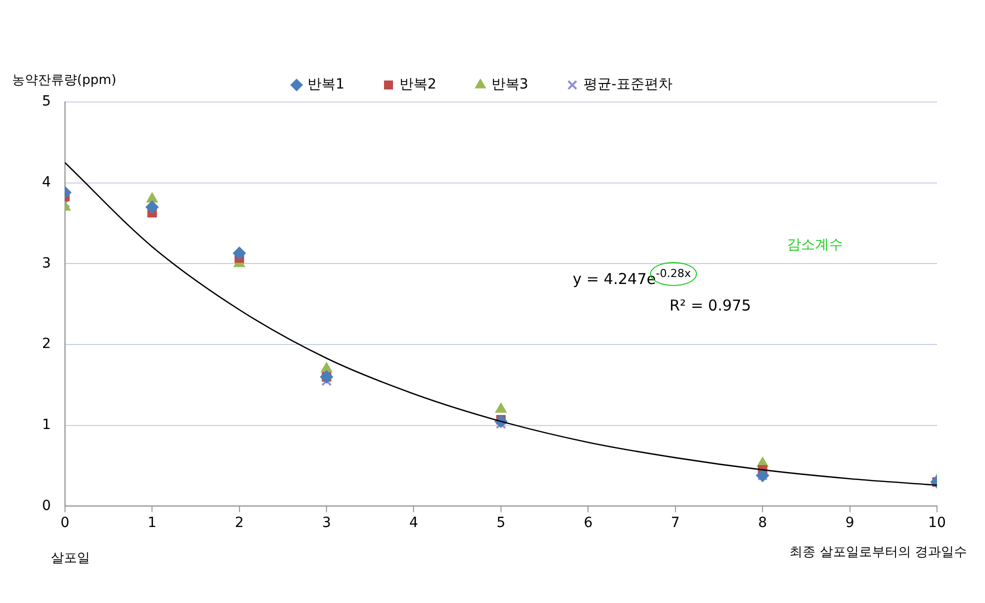 The image size is (985, 603). I want to click on y-tick-label: 0, so click(46, 506).